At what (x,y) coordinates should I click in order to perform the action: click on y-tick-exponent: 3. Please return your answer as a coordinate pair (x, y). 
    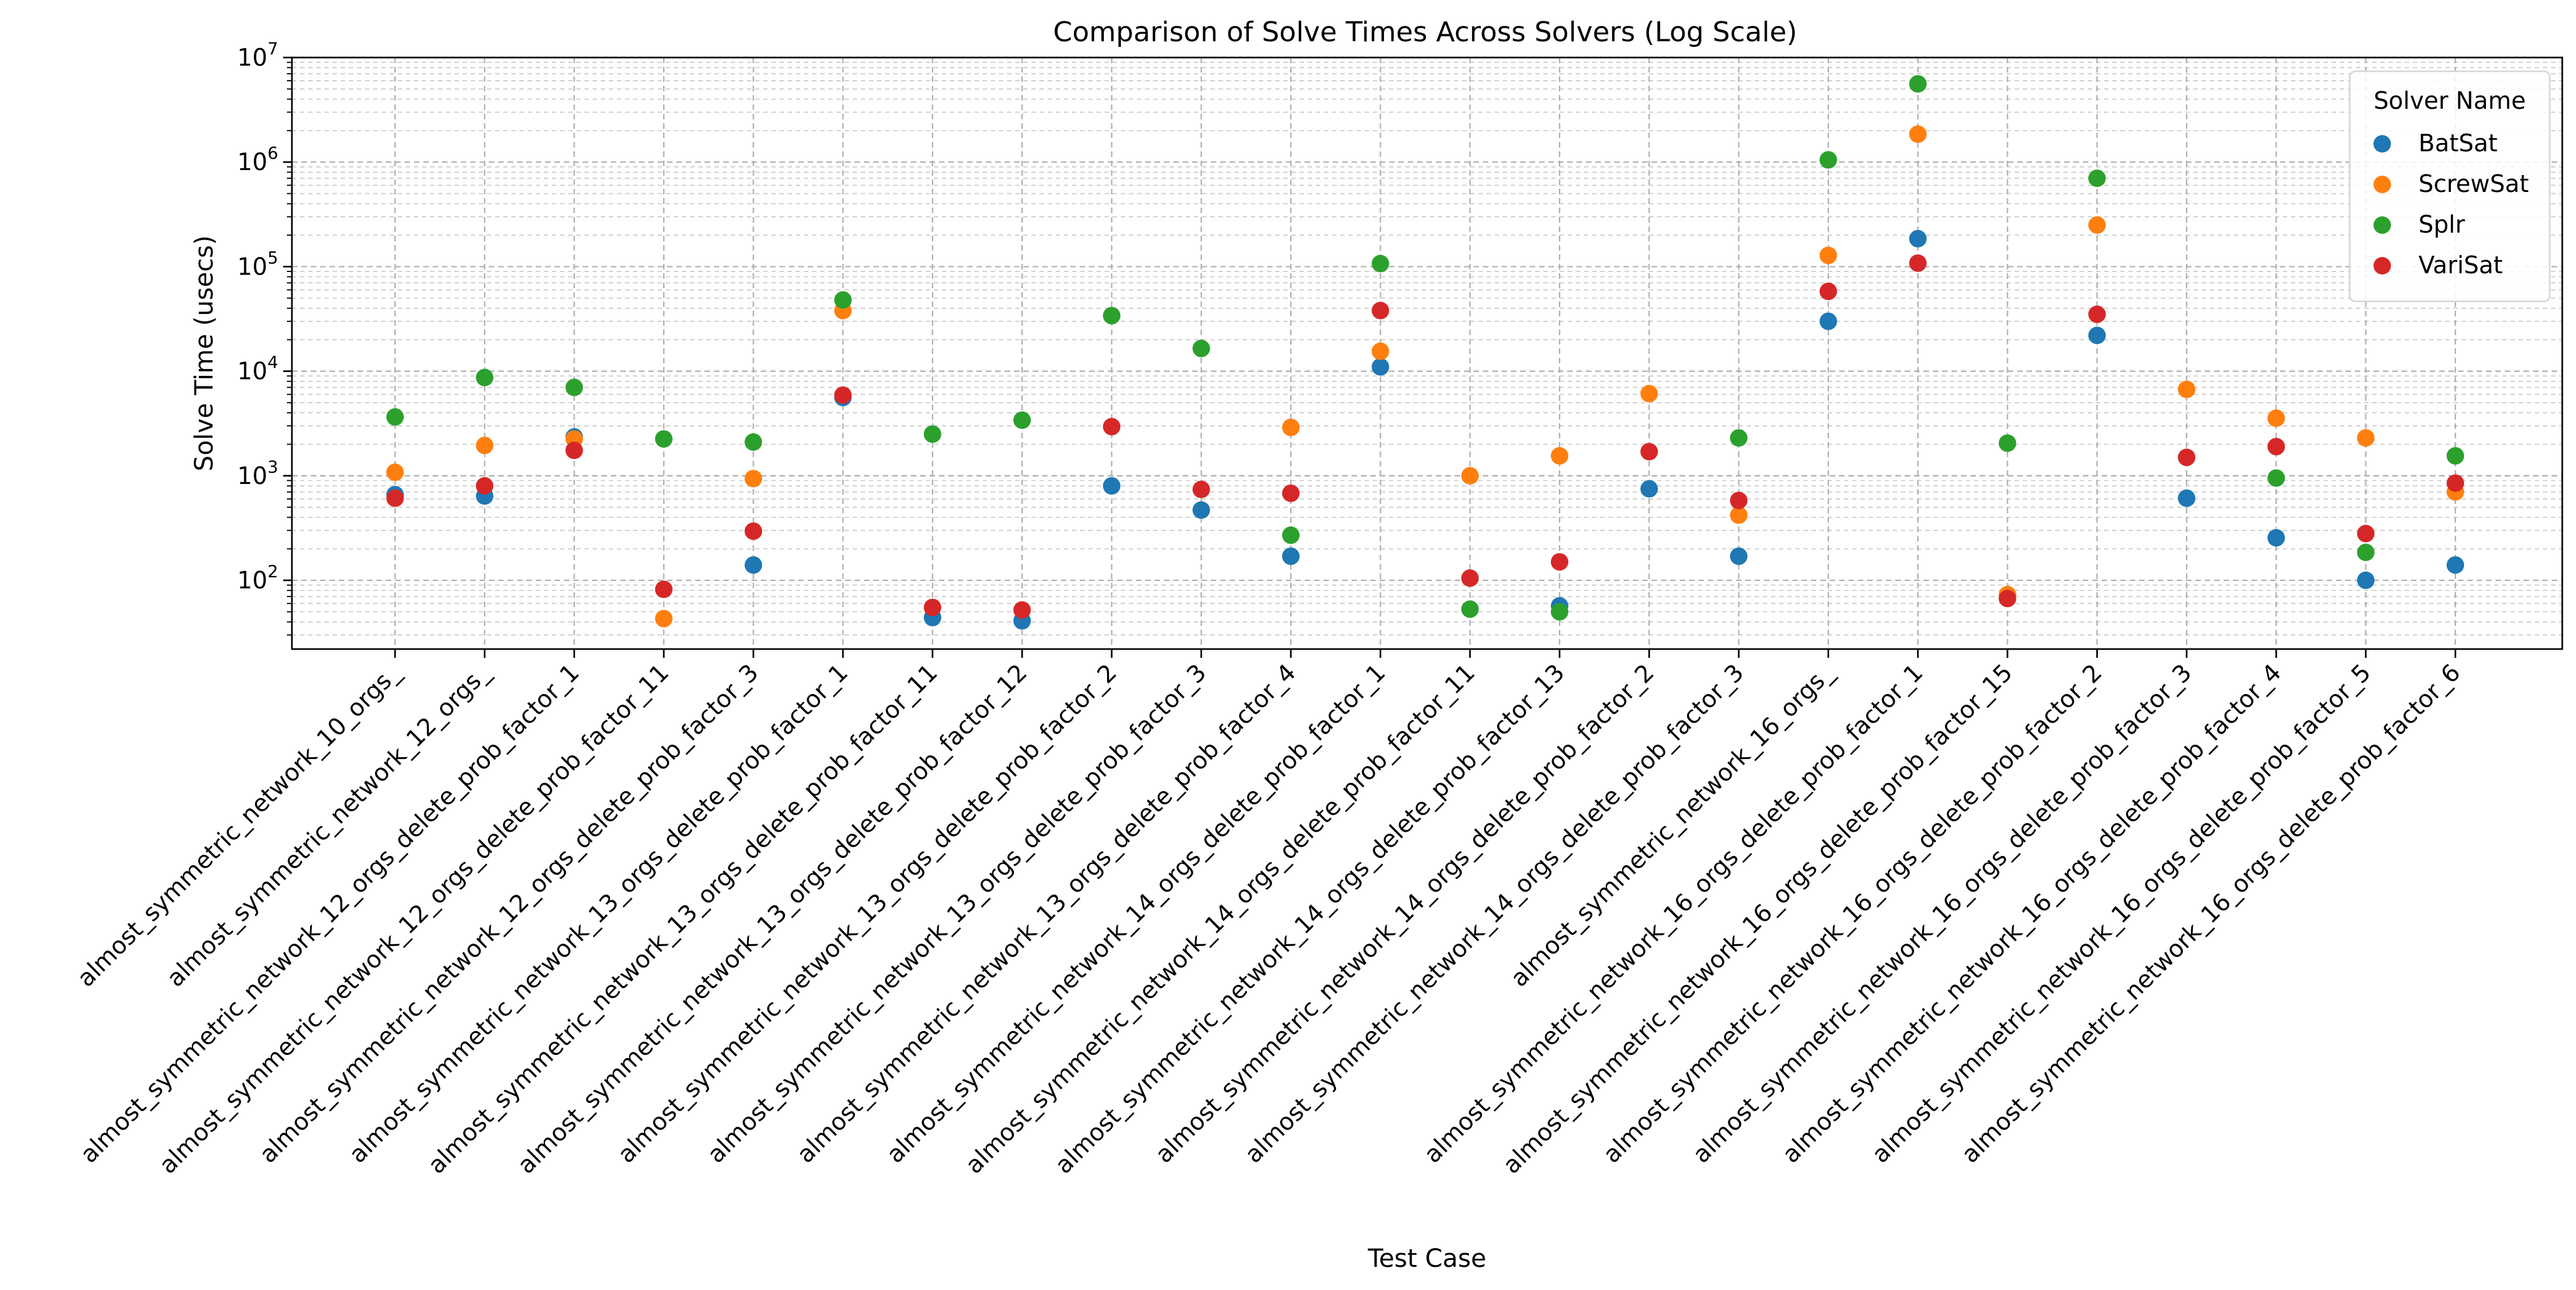
    Looking at the image, I should click on (273, 468).